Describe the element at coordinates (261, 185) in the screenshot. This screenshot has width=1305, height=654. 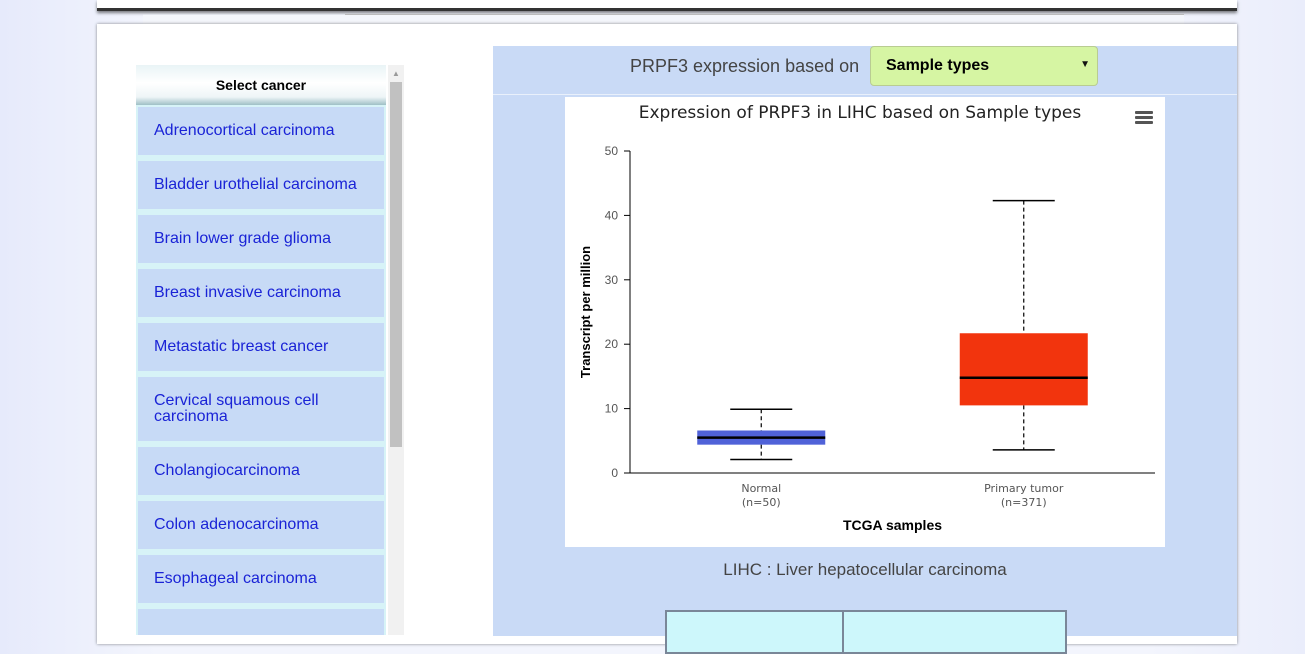
I see `cancer-item-bladder: Bladder urothelial carcinoma` at that location.